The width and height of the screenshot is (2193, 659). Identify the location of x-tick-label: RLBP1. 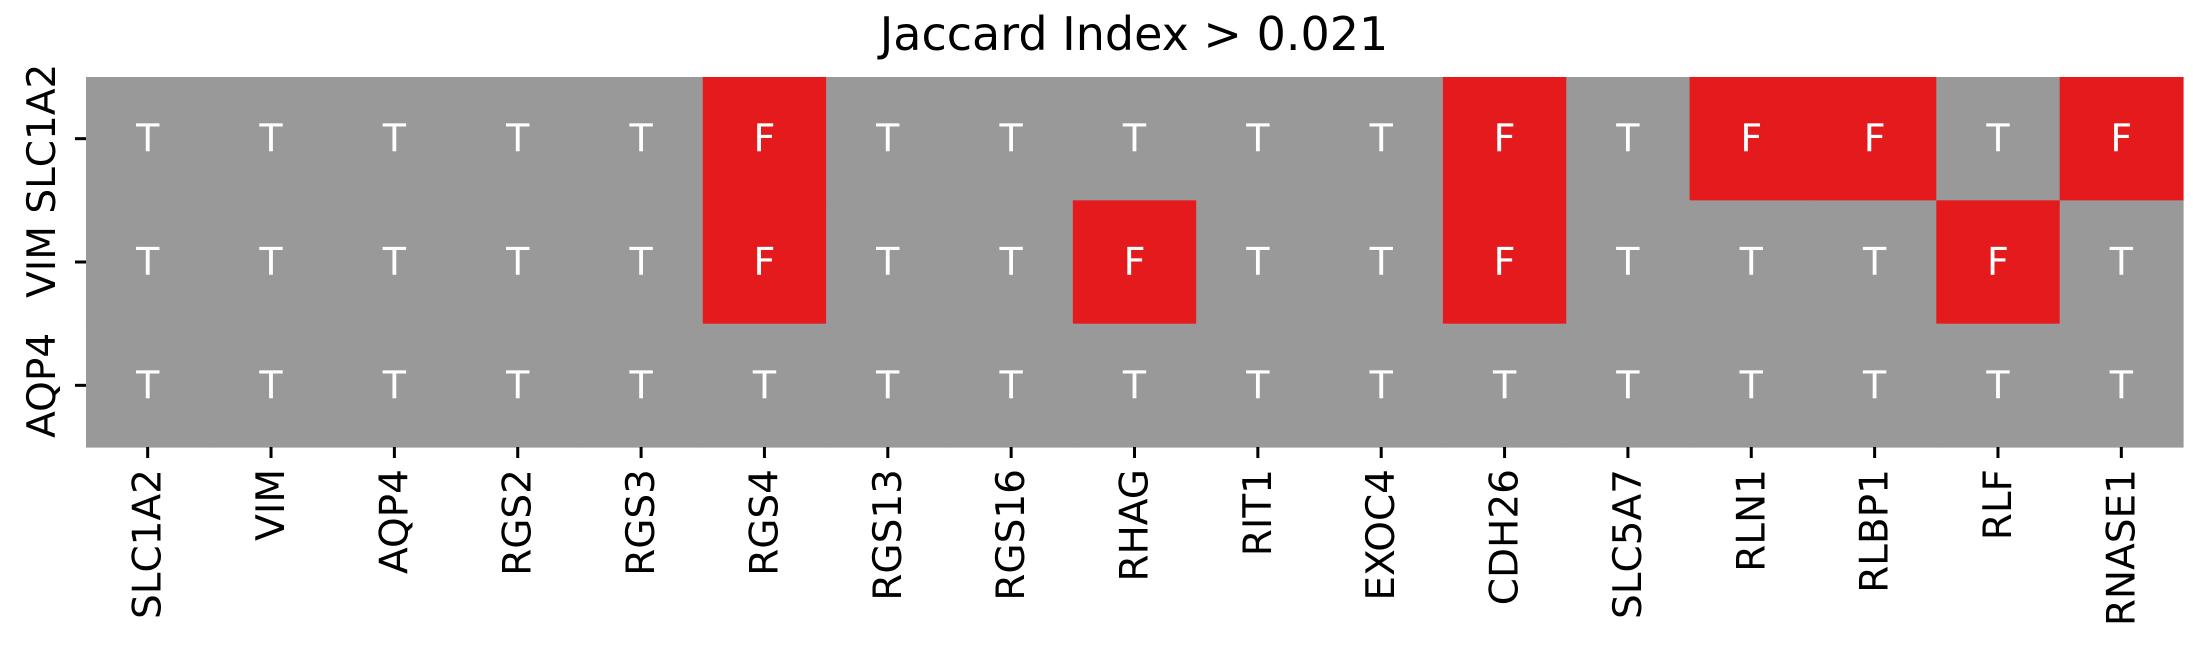
(1875, 531).